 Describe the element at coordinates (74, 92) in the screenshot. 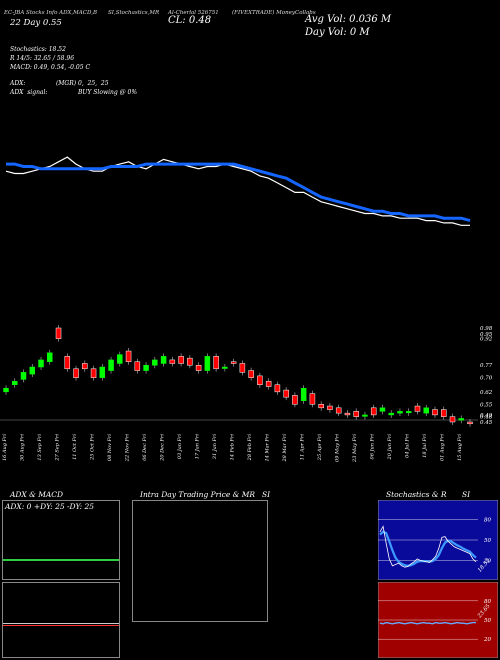

I see `adx-signal: ADX signal: BUY Slowing @ 0%` at that location.